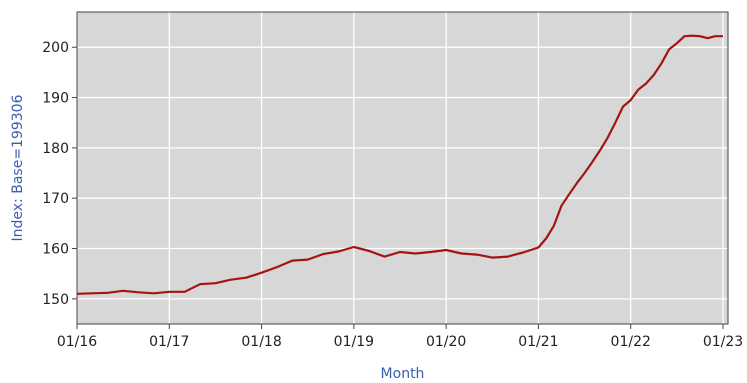 This screenshot has height=383, width=747. Describe the element at coordinates (400, 337) in the screenshot. I see `x-axis-ticks: 01/16 01/17 01/18 01/19 01/20 01/21 01/22 01/23` at that location.